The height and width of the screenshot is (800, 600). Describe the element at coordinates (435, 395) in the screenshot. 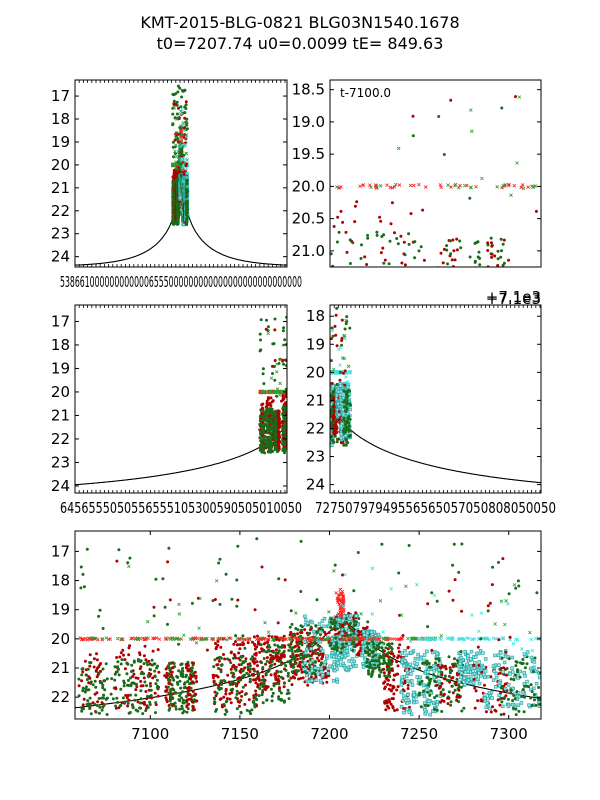

I see `plot-area` at that location.